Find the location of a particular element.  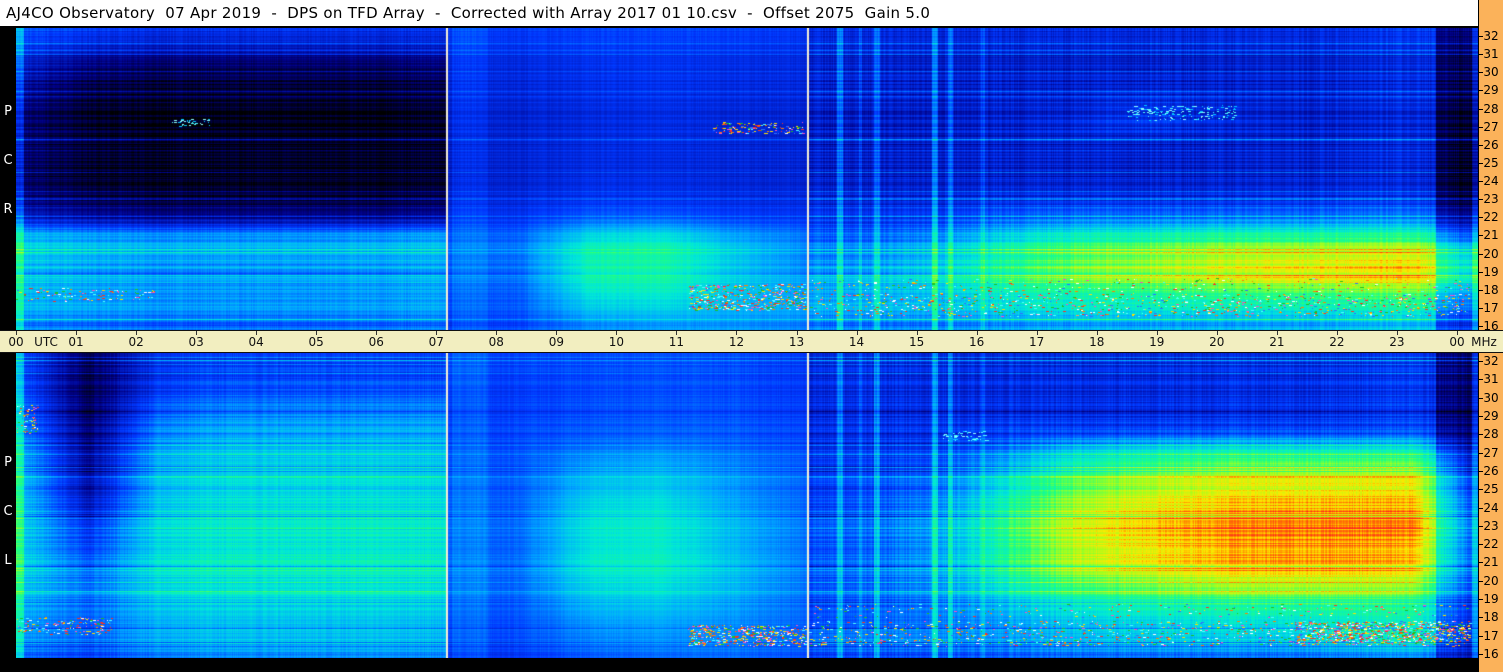

freq-tick-label: 23 is located at coordinates (1491, 525).